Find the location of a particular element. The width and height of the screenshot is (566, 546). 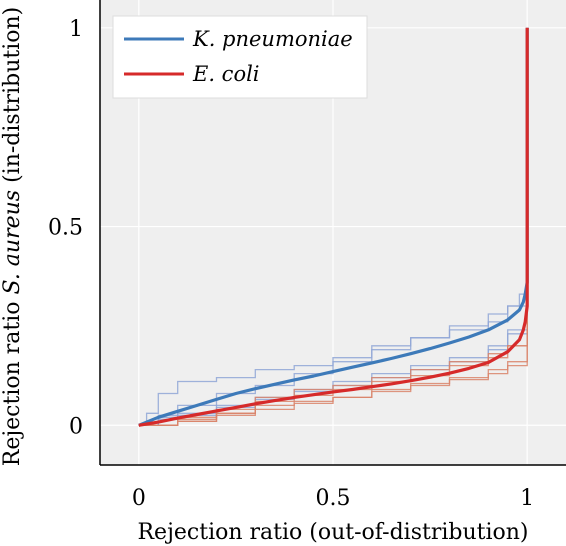

y-axis-label-suffix: (in-distribution) is located at coordinates (12, 98).